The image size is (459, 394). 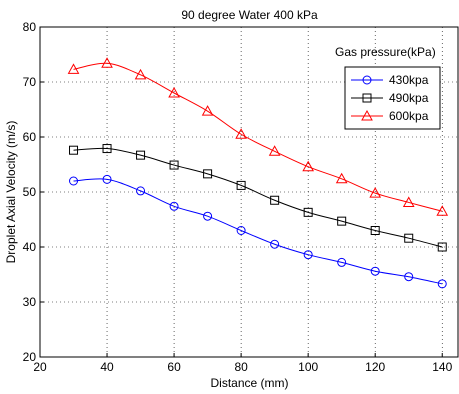 What do you see at coordinates (11, 192) in the screenshot?
I see `y-axis-label: Droplet Axial Velocity (m/s)` at bounding box center [11, 192].